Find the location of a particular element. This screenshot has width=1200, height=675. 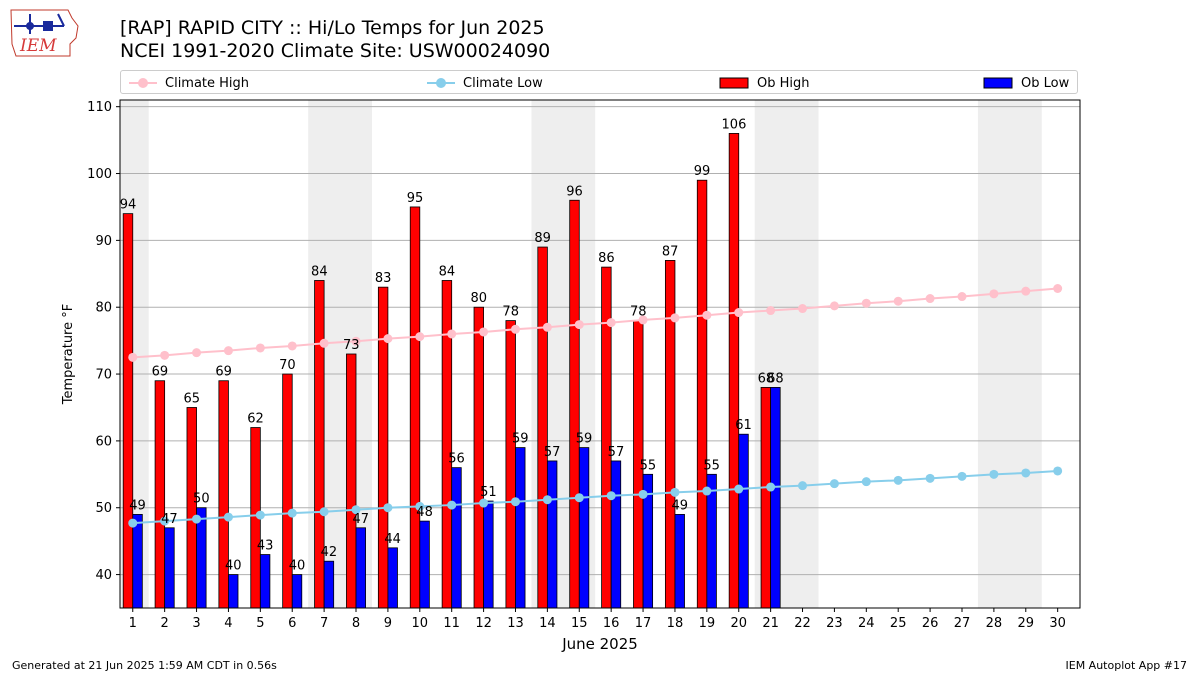

weather-station-icon is located at coordinates (39, 23).